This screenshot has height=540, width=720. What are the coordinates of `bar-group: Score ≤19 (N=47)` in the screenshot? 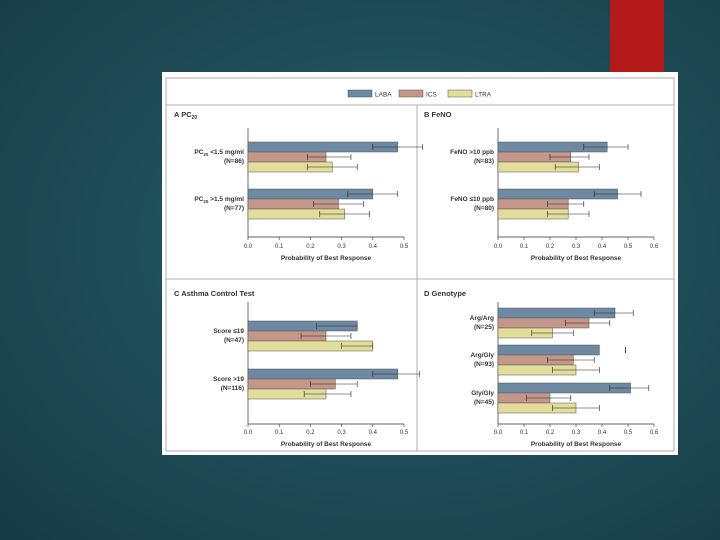 It's located at (293, 336).